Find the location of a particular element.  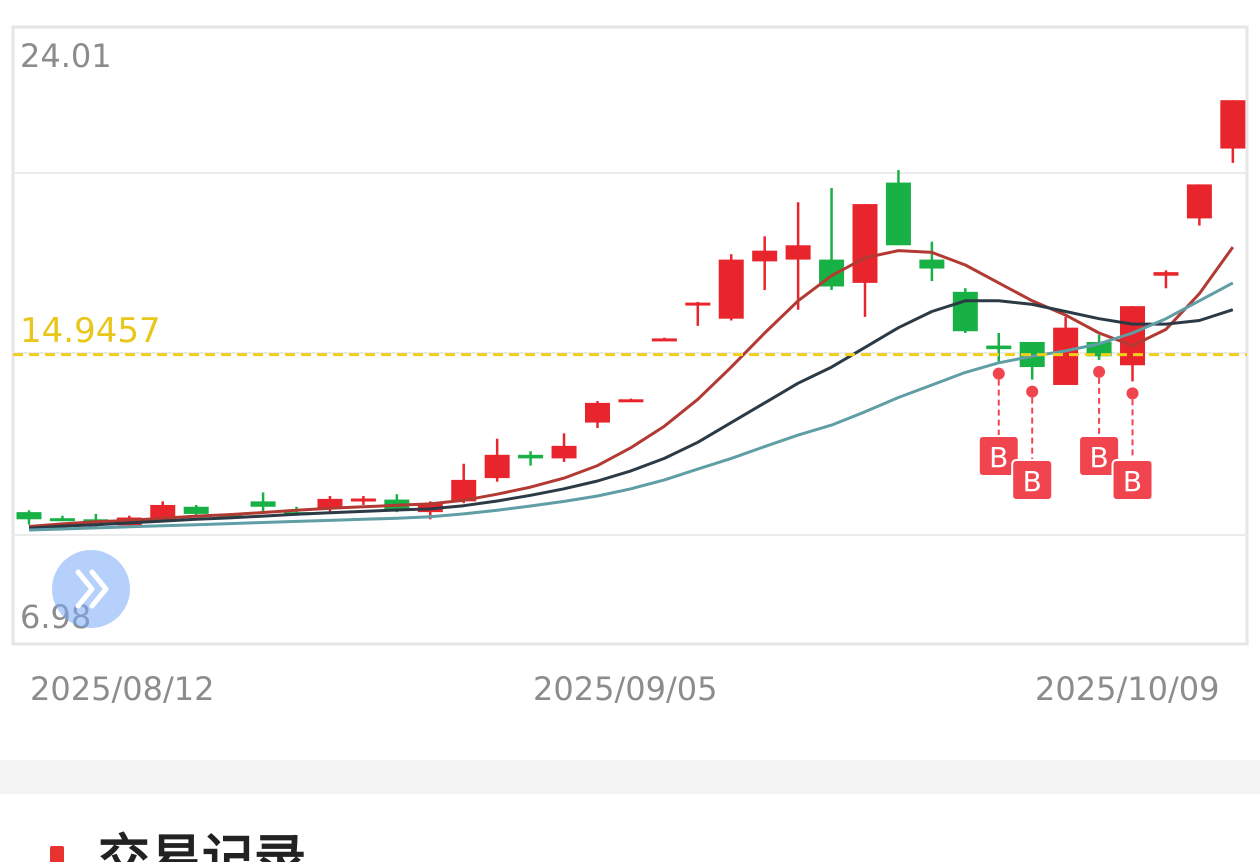

x-label-start: 2025/08/12 is located at coordinates (122, 689).